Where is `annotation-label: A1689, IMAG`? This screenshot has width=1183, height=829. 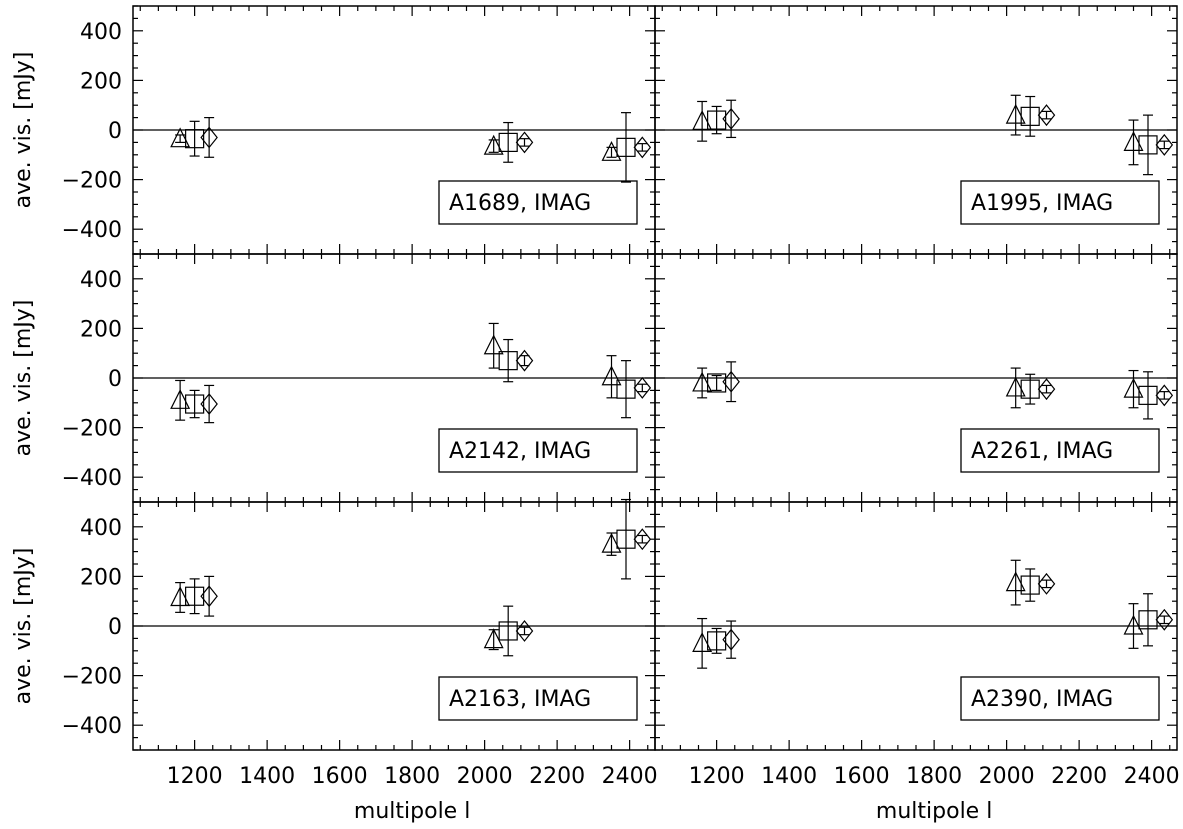 annotation-label: A1689, IMAG is located at coordinates (520, 203).